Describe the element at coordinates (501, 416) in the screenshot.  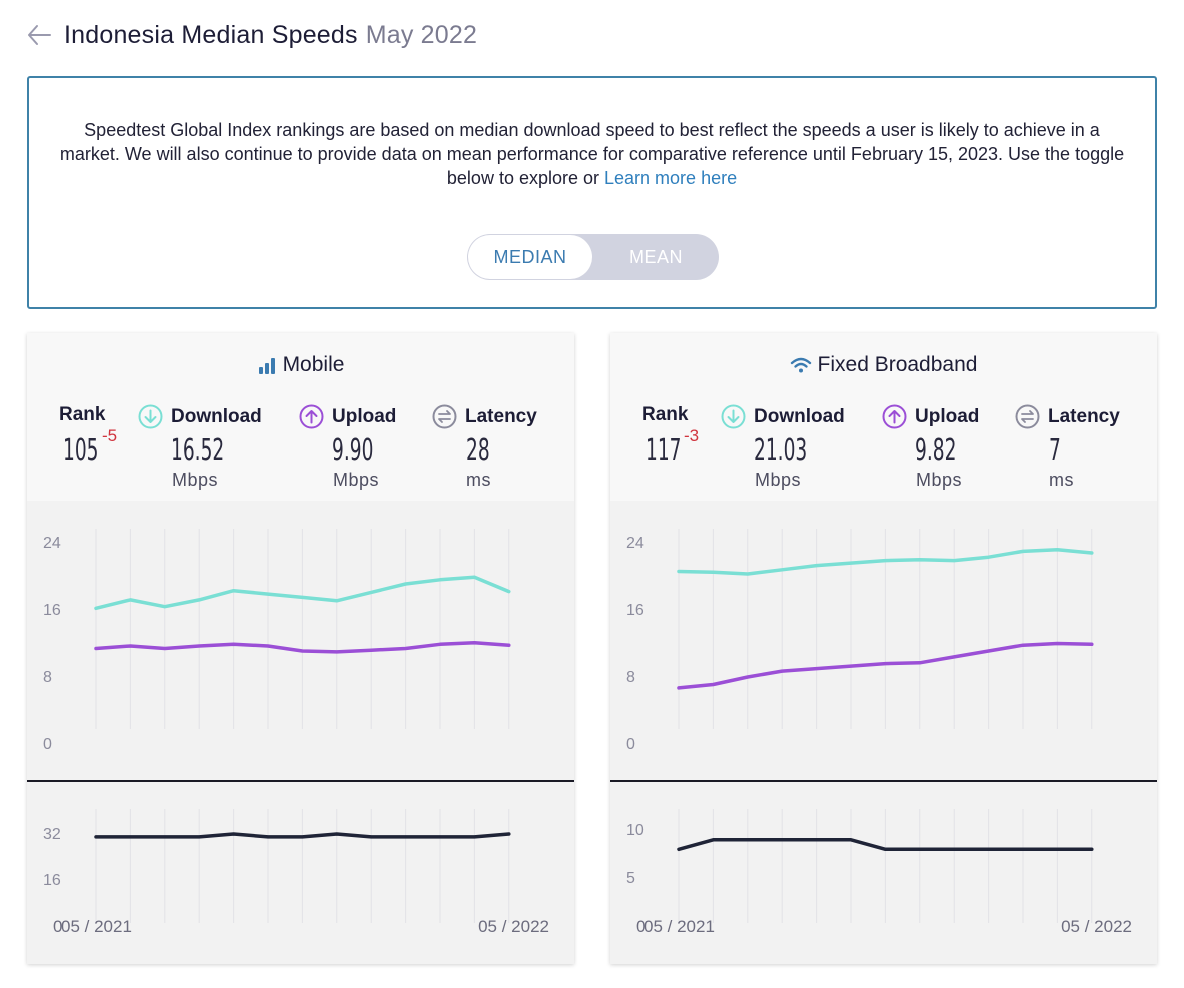
I see `mobile-latency-label-text: Latency` at that location.